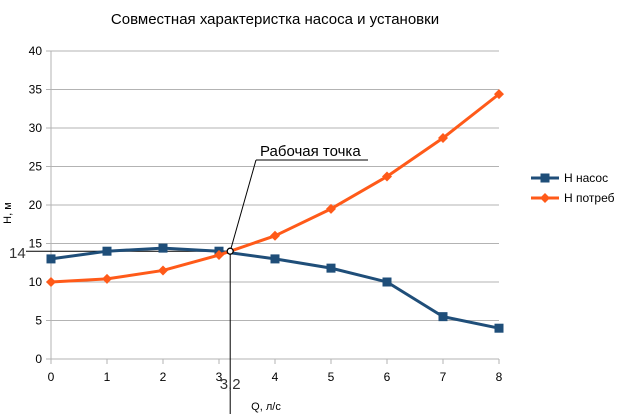  I want to click on y-axis-label: H, м, so click(8, 213).